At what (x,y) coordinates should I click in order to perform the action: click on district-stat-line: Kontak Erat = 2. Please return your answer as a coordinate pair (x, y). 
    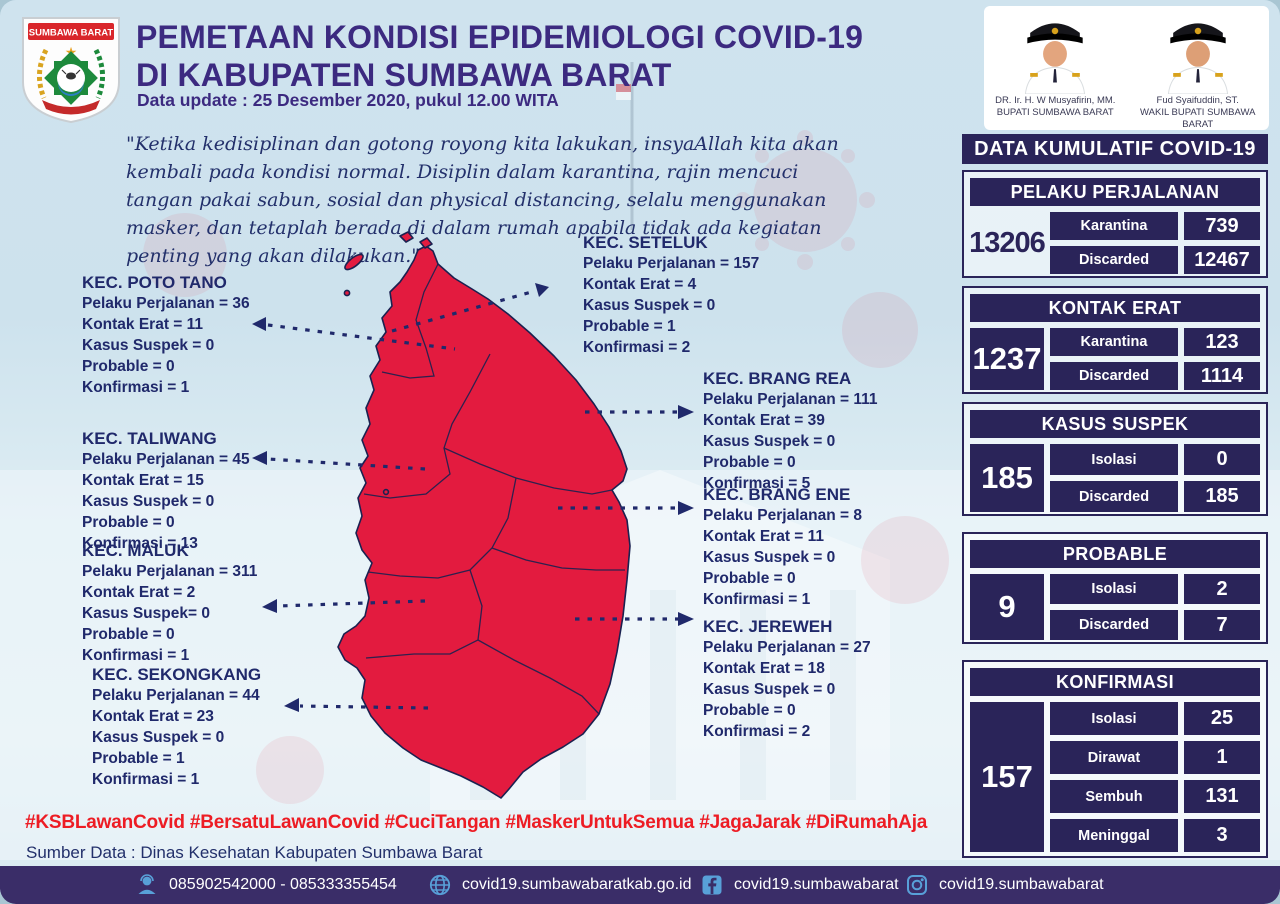
    Looking at the image, I should click on (139, 592).